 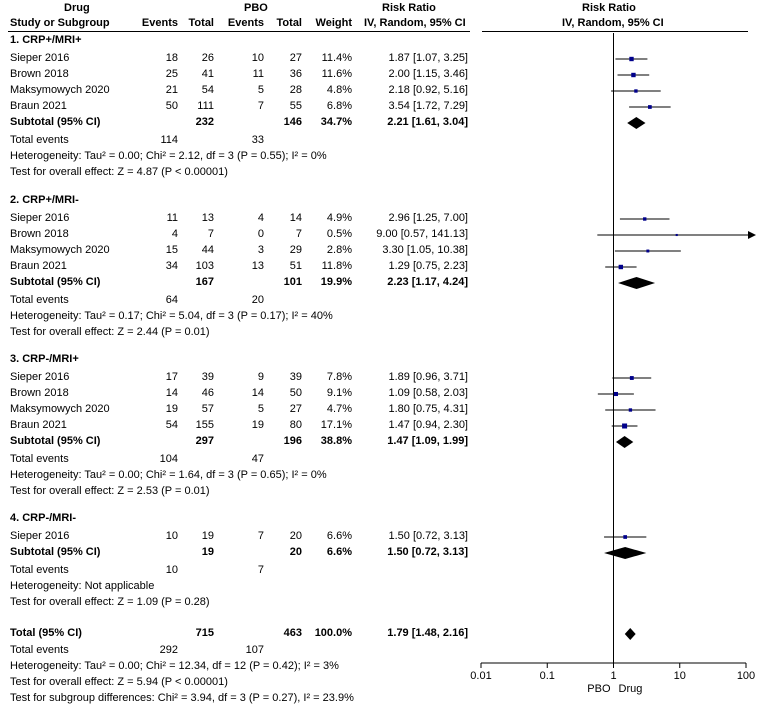 I want to click on subtotal-pbo-total: 20, so click(x=295, y=552).